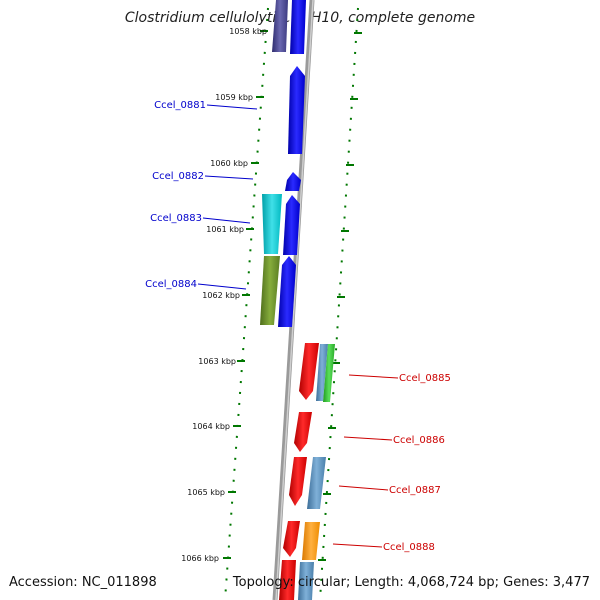 The width and height of the screenshot is (600, 600). I want to click on kbp-tick-label: 1063 kbp, so click(217, 361).